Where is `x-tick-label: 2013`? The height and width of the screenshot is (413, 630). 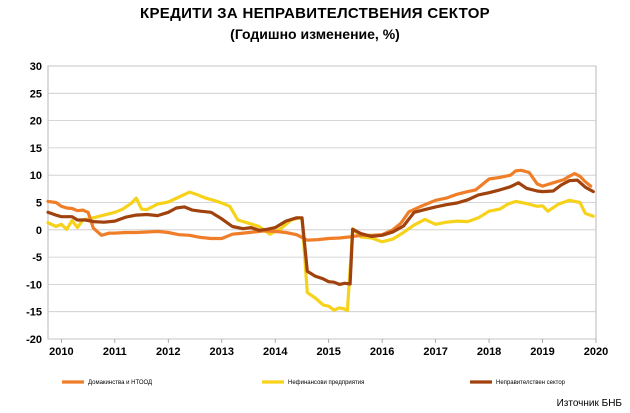 x-tick-label: 2013 is located at coordinates (222, 352).